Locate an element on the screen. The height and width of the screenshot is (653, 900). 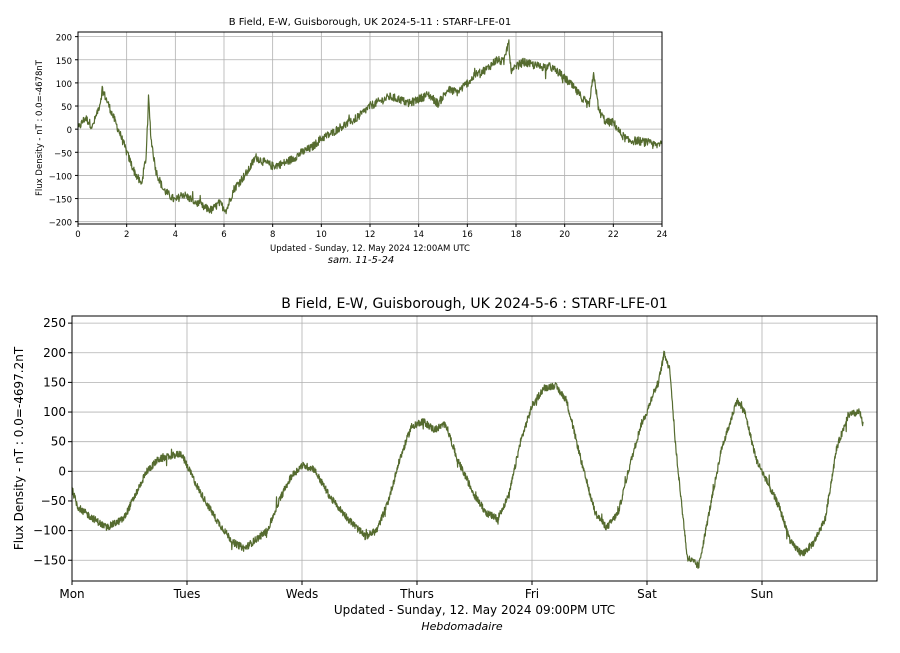
x-tick-label: 14 is located at coordinates (418, 235).